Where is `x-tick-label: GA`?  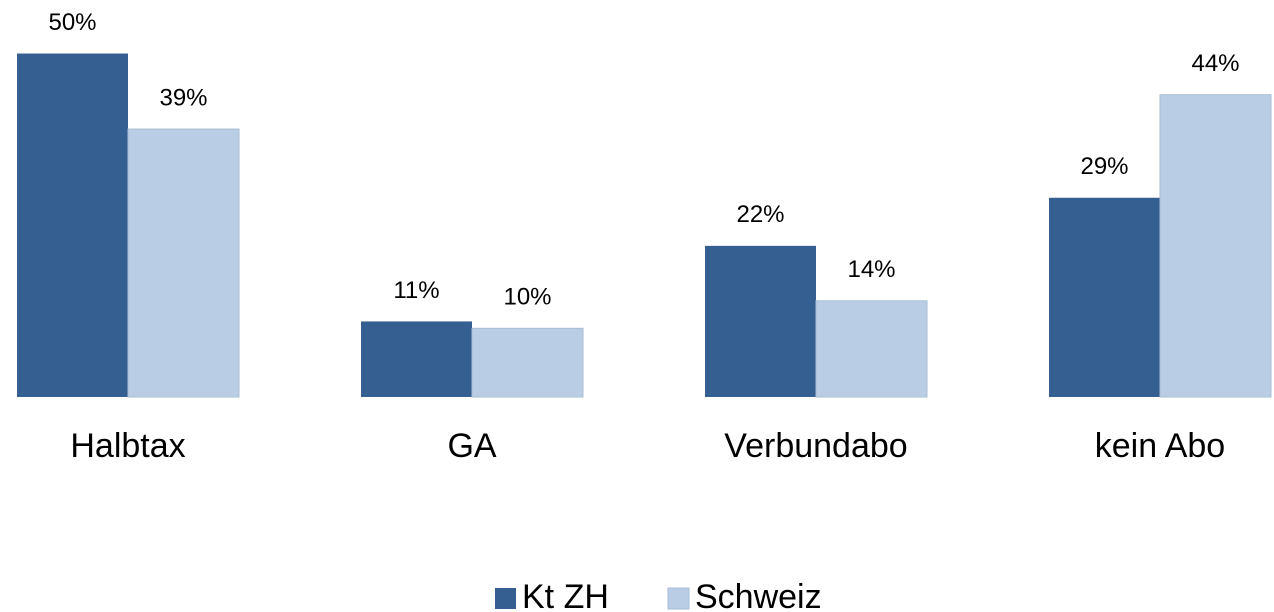
x-tick-label: GA is located at coordinates (471, 446).